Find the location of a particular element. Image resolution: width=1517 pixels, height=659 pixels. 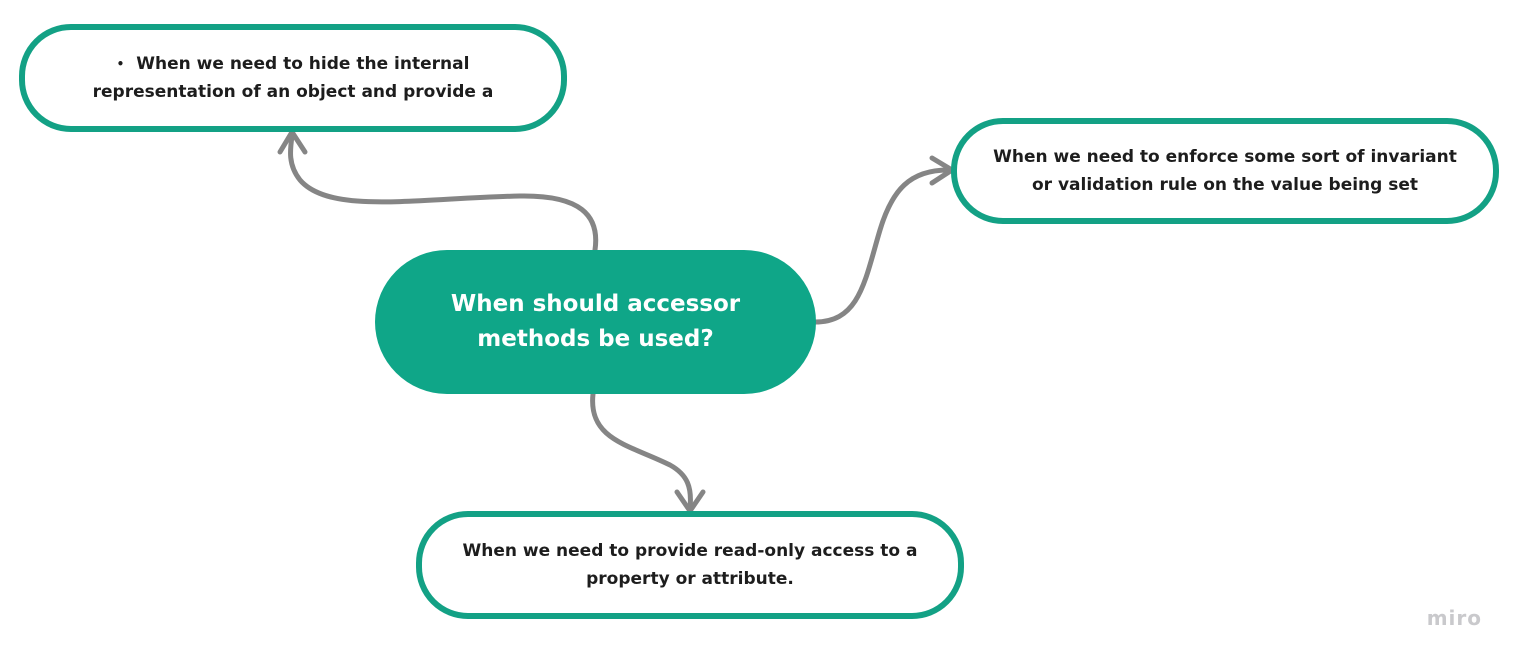

miro-watermark-logo: miro is located at coordinates (1454, 618).